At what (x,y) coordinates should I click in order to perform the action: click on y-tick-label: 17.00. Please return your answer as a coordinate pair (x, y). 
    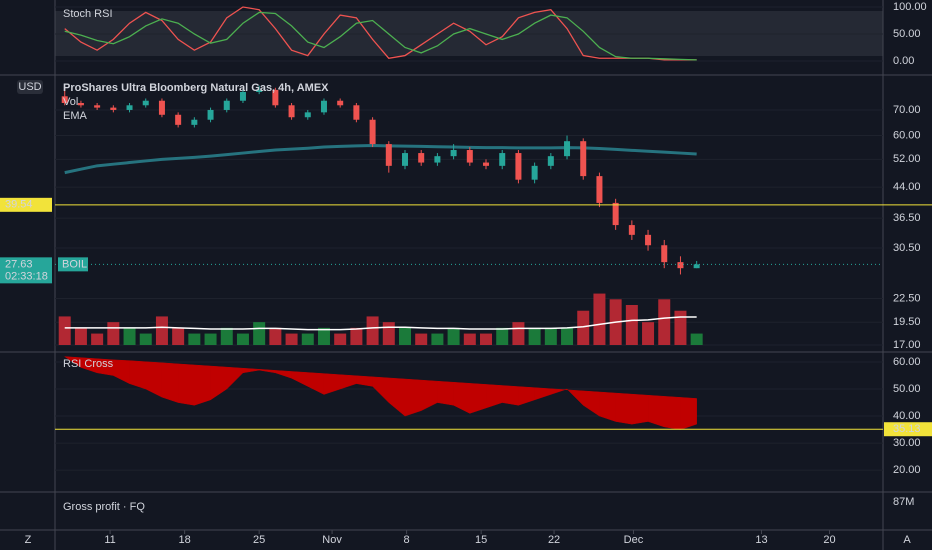
    Looking at the image, I should click on (907, 345).